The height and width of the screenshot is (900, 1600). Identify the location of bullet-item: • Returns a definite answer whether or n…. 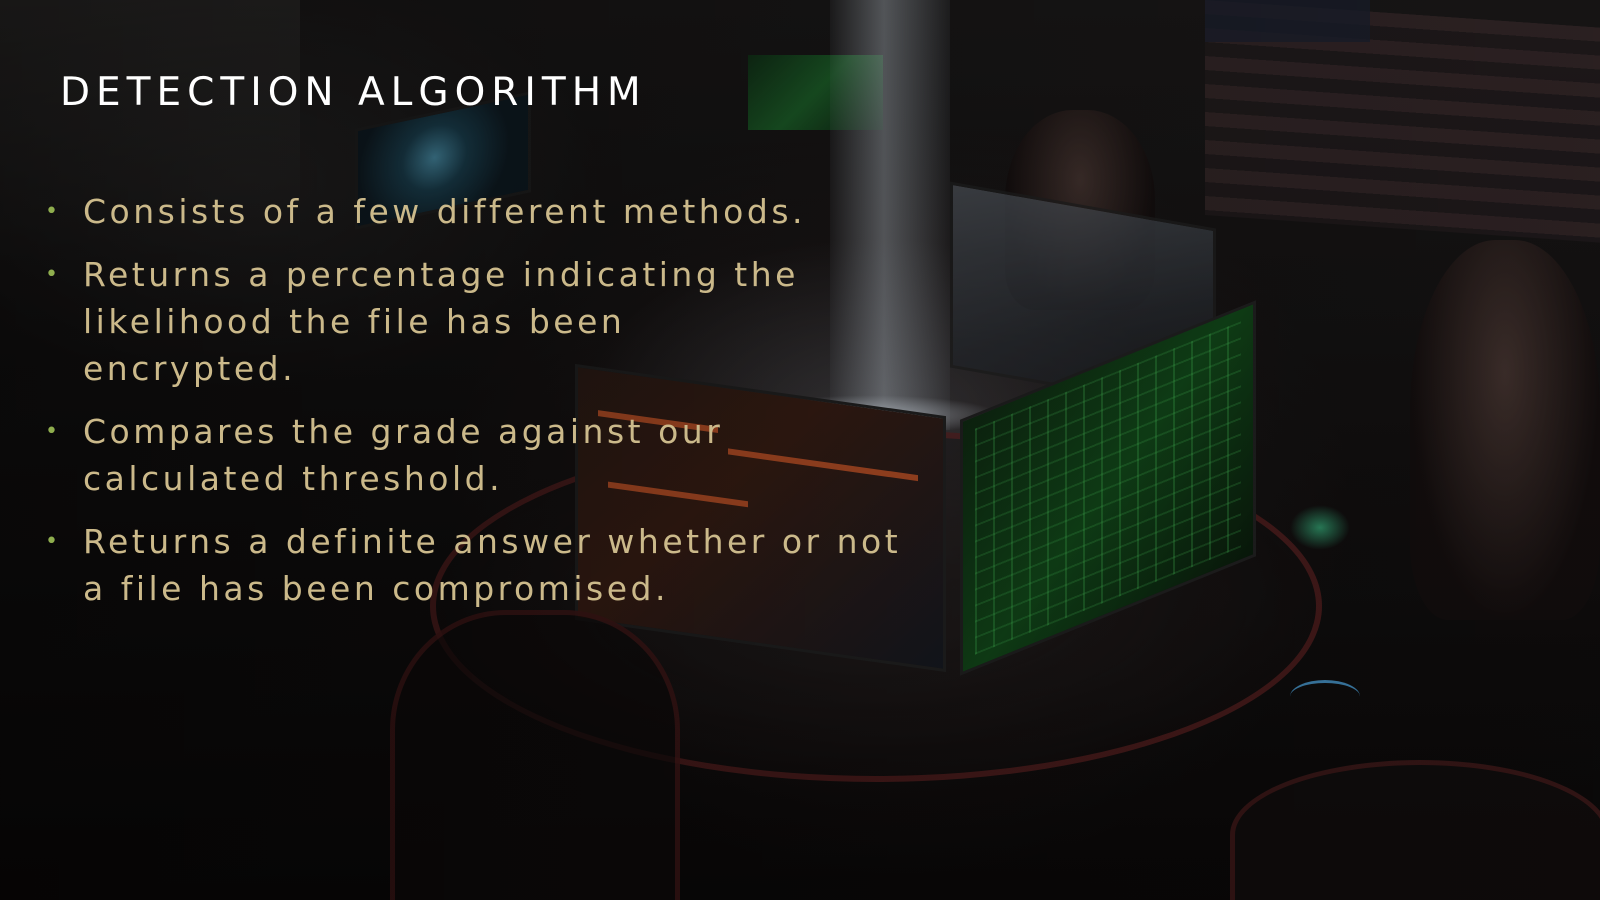
(484, 565).